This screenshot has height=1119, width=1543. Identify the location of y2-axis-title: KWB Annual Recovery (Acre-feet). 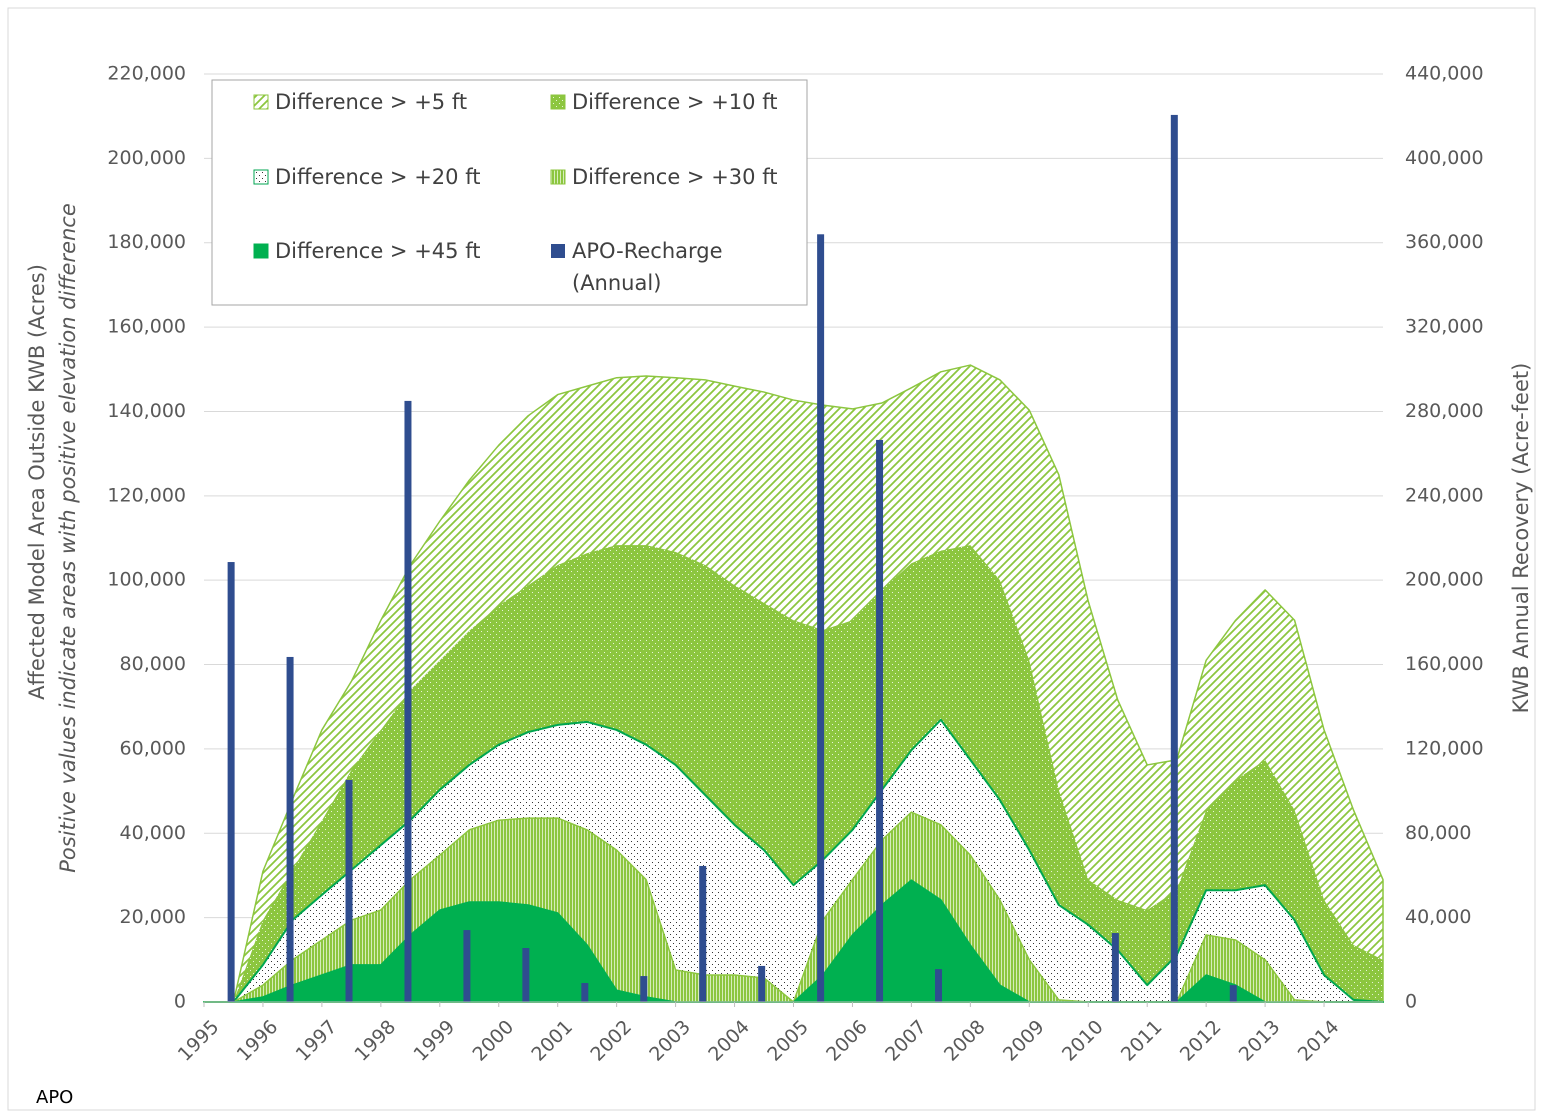
(1521, 538).